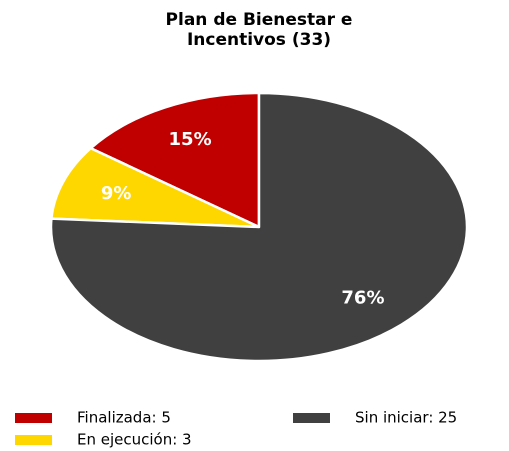 This screenshot has width=509, height=451. What do you see at coordinates (116, 193) in the screenshot?
I see `slice-label: 9%` at bounding box center [116, 193].